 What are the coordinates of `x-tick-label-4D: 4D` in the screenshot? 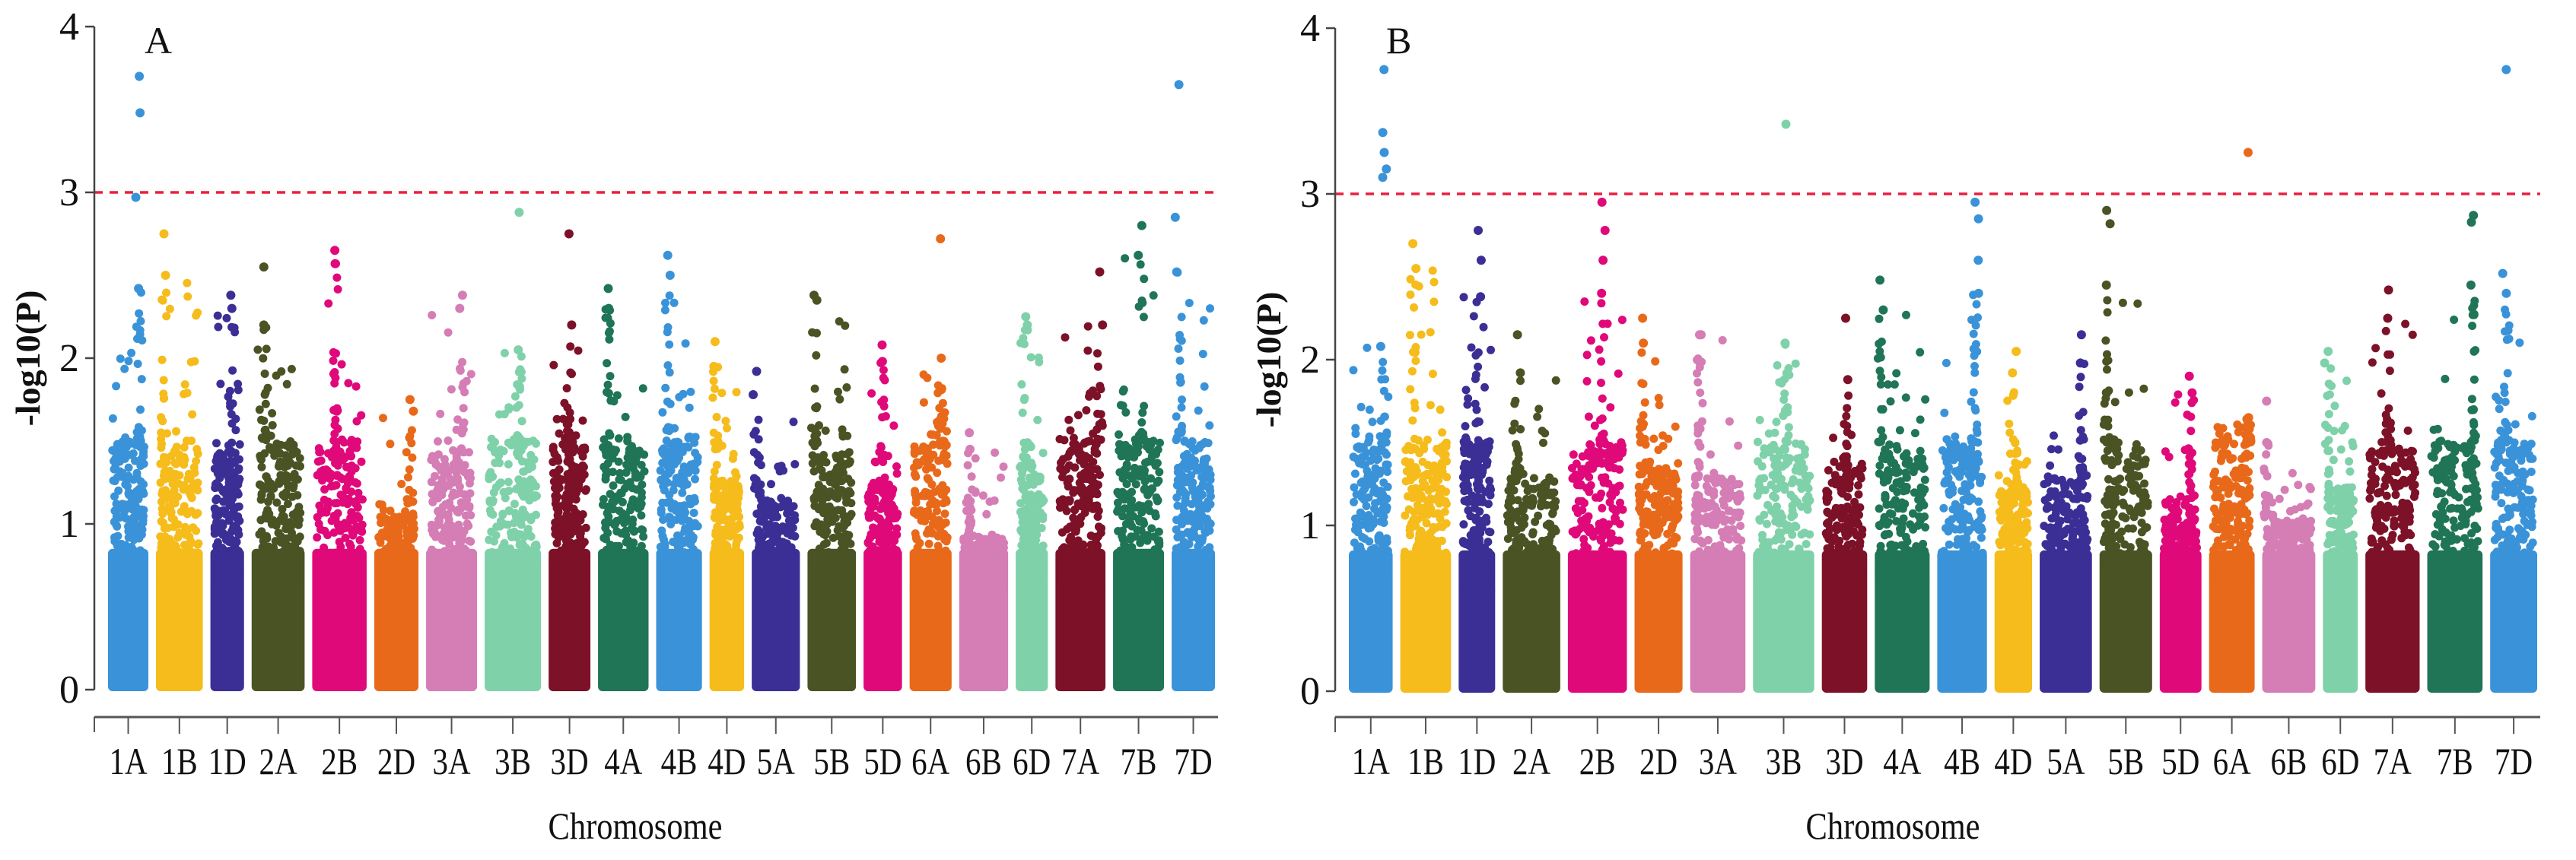 It's located at (727, 761).